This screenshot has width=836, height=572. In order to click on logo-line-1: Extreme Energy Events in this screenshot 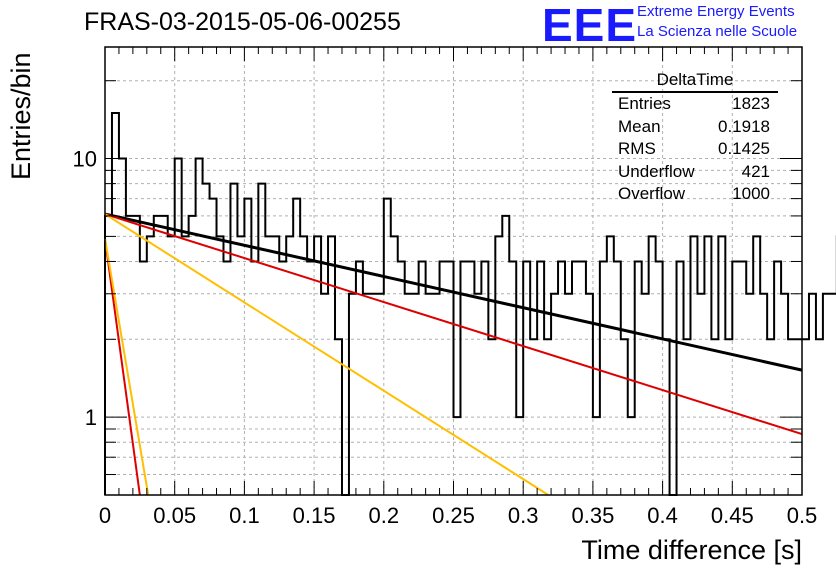, I will do `click(716, 11)`.